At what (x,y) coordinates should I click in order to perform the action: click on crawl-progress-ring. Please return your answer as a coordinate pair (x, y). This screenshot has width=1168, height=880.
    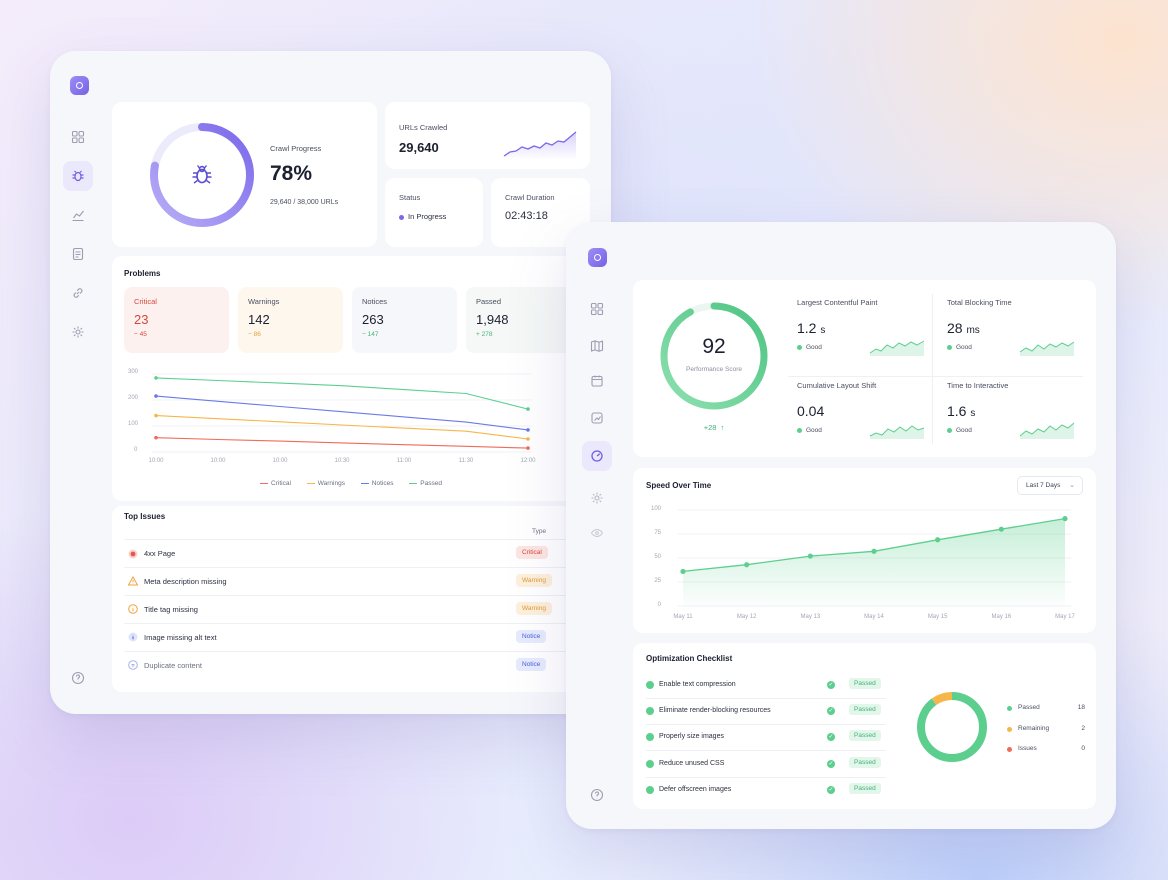
    Looking at the image, I should click on (202, 175).